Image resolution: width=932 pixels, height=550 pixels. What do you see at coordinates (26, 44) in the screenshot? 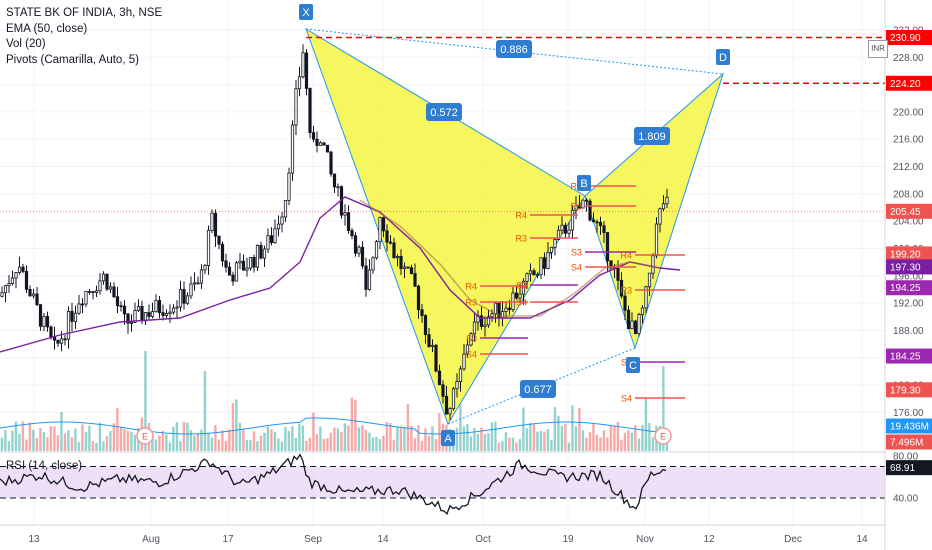
I see `legend-vol: Vol (20)` at bounding box center [26, 44].